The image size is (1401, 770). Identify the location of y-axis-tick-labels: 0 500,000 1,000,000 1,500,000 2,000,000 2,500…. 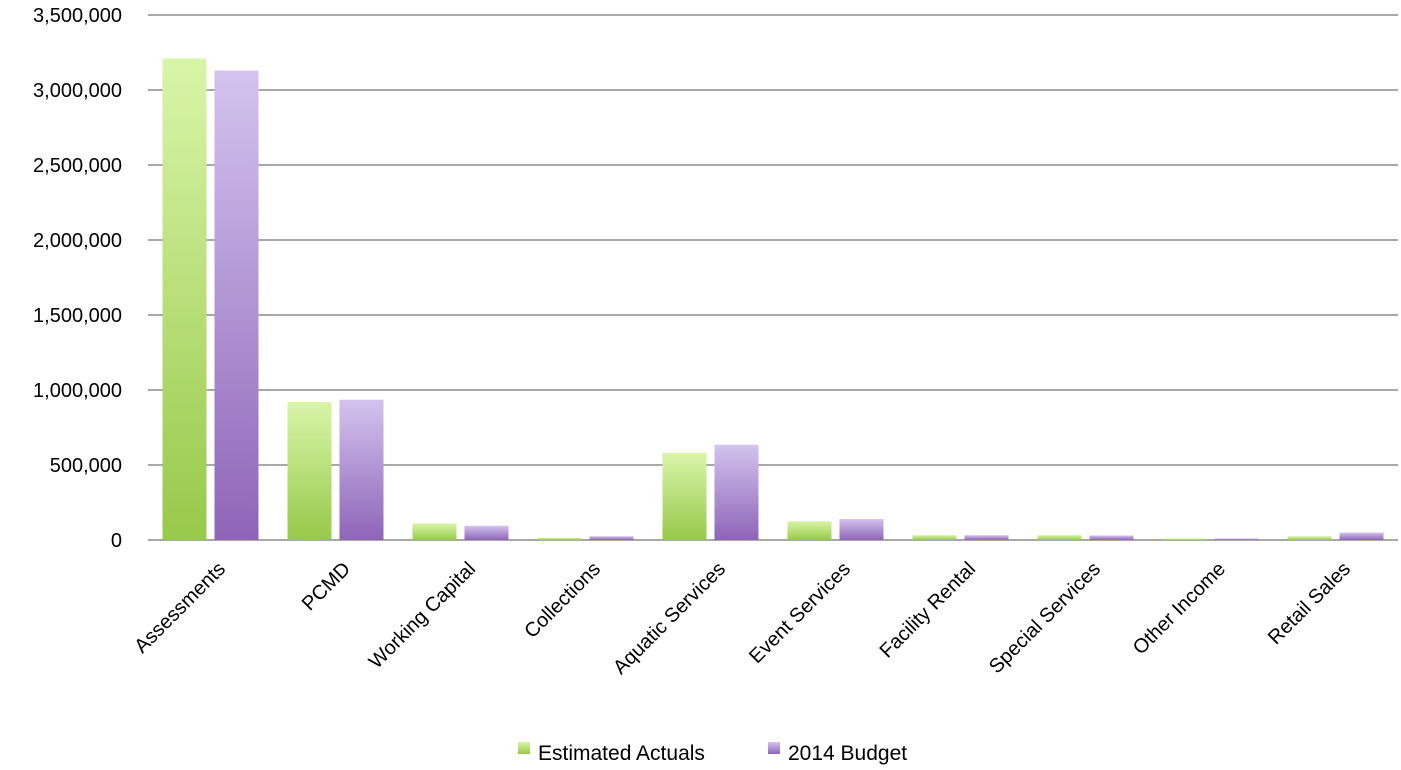
(77, 278).